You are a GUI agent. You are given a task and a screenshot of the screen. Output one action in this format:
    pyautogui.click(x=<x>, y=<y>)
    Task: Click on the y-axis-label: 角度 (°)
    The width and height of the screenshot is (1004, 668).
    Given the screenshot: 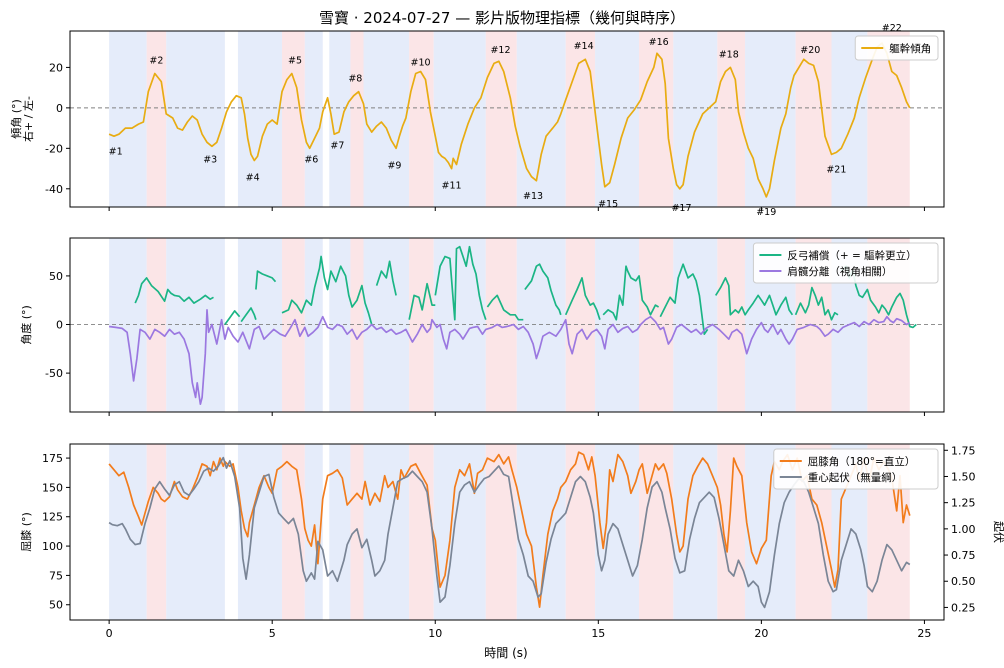 What is the action you would take?
    pyautogui.click(x=26, y=325)
    